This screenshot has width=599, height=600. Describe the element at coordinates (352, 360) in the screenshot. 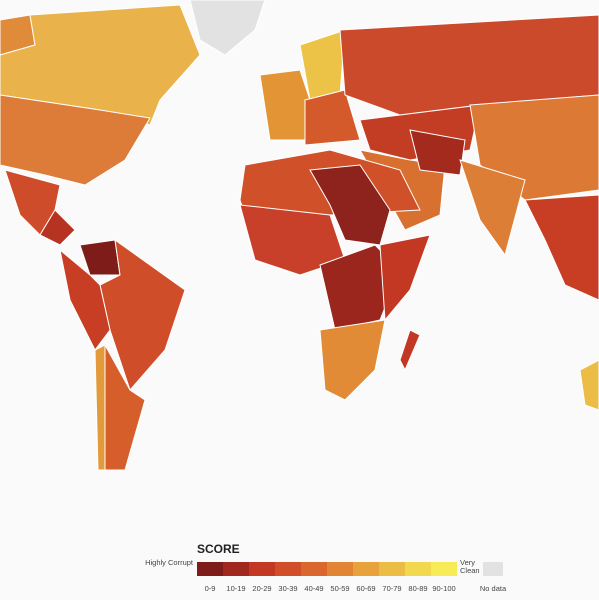

I see `southern-africa` at that location.